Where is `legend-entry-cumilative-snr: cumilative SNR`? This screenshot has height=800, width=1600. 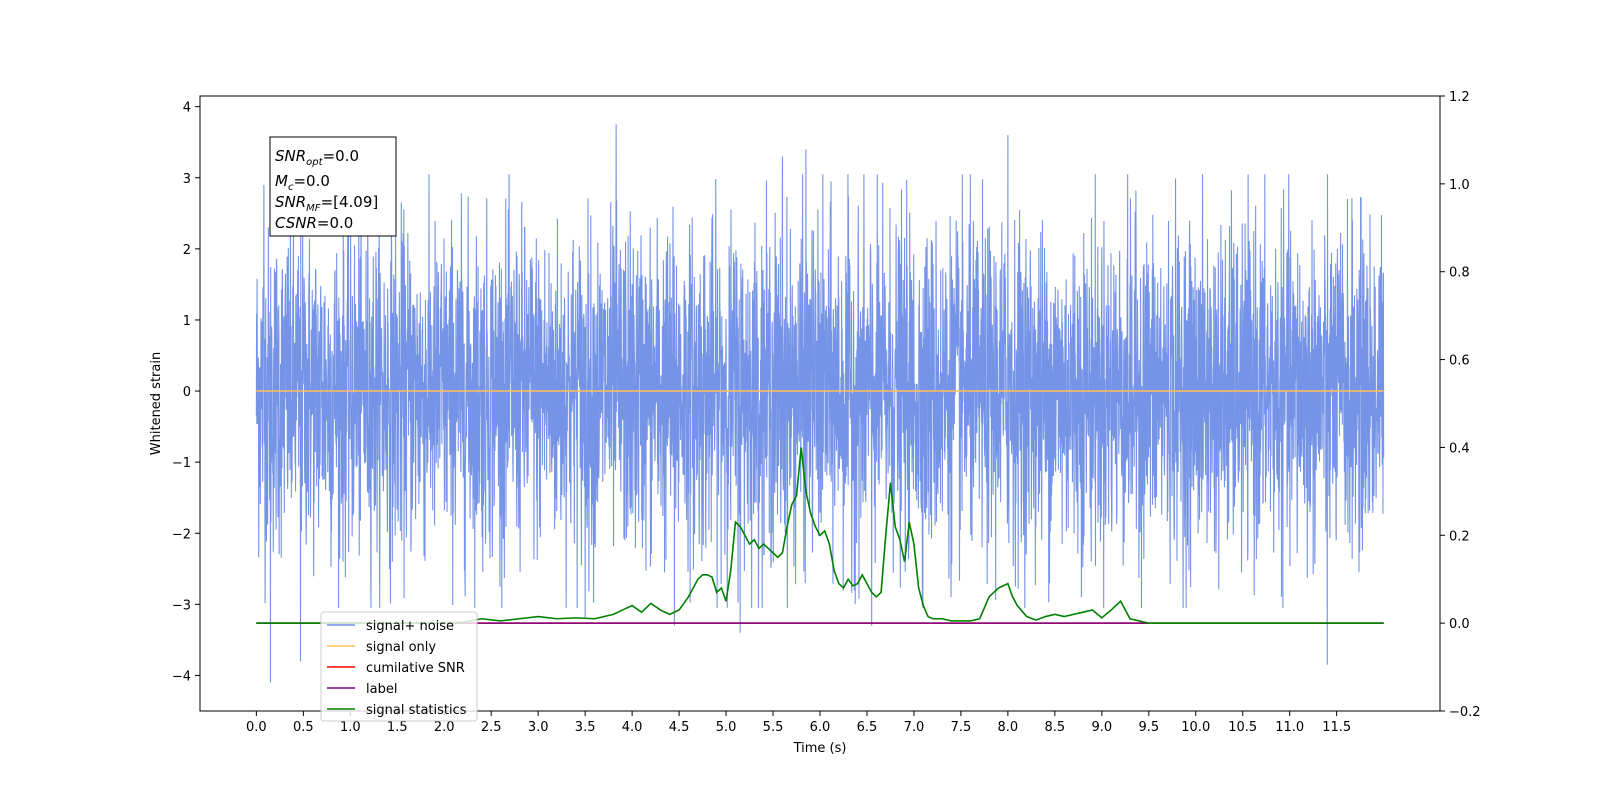 legend-entry-cumilative-snr: cumilative SNR is located at coordinates (396, 668).